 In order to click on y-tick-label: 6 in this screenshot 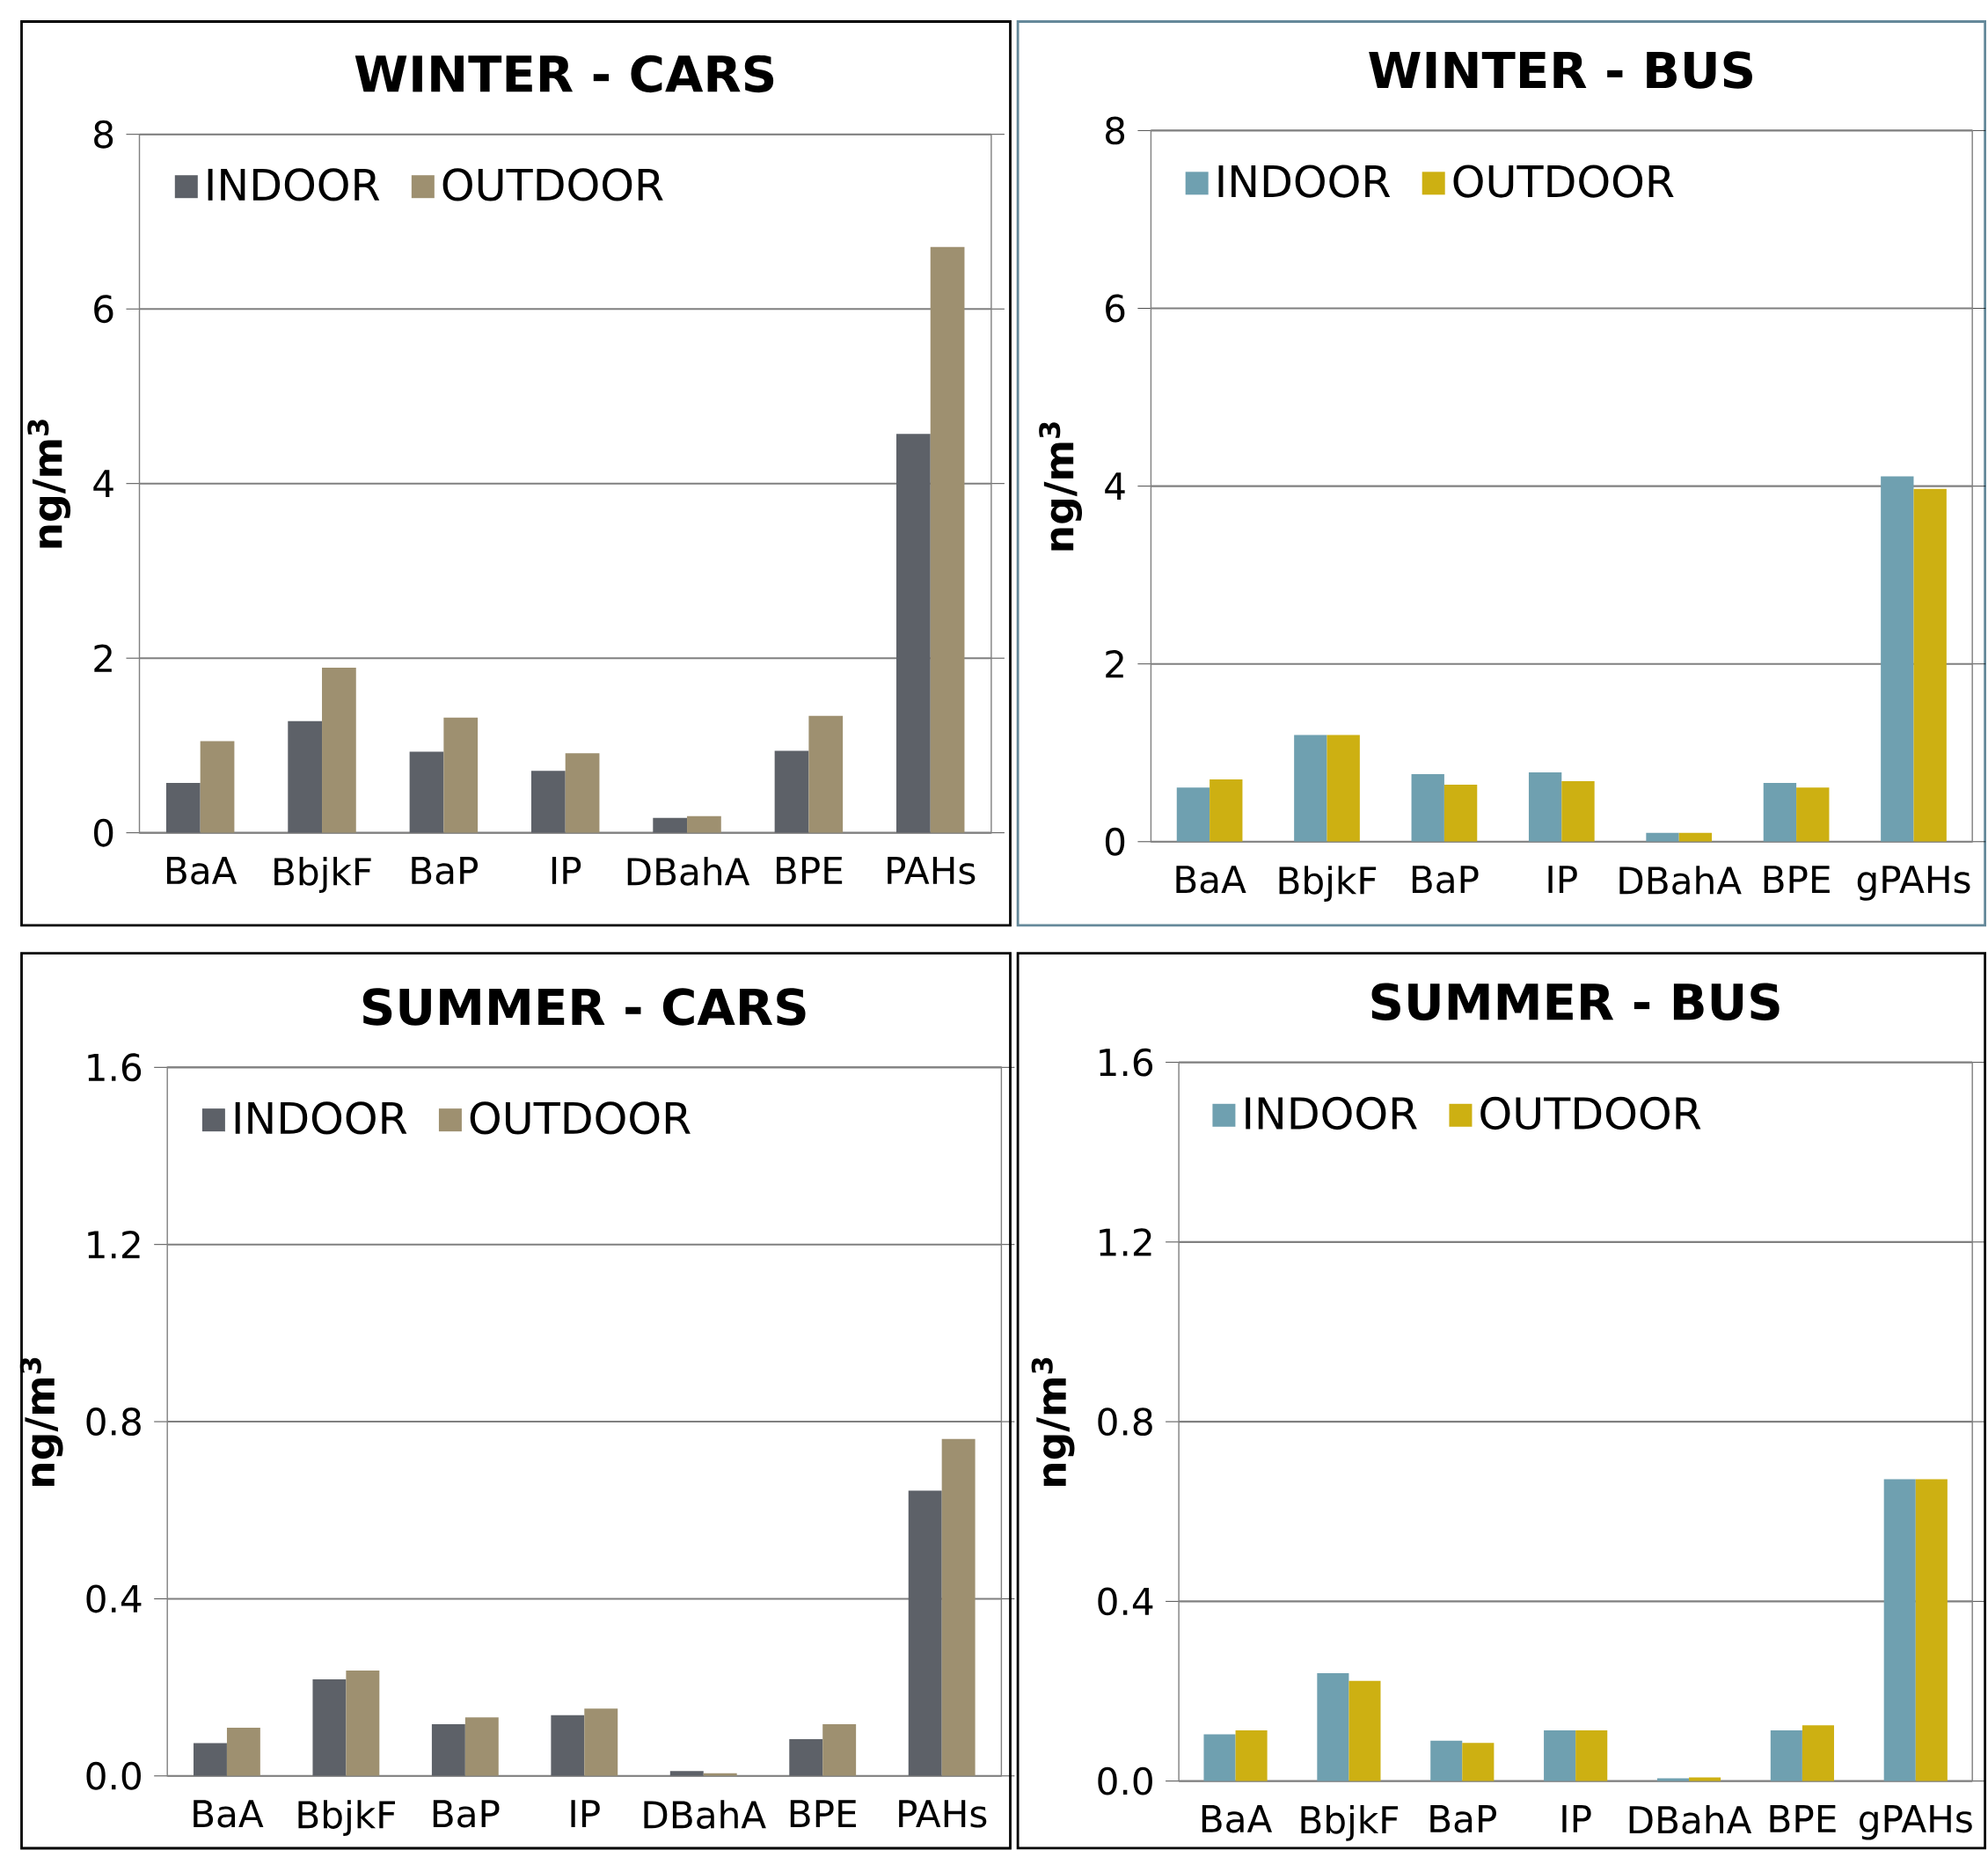, I will do `click(1115, 308)`.